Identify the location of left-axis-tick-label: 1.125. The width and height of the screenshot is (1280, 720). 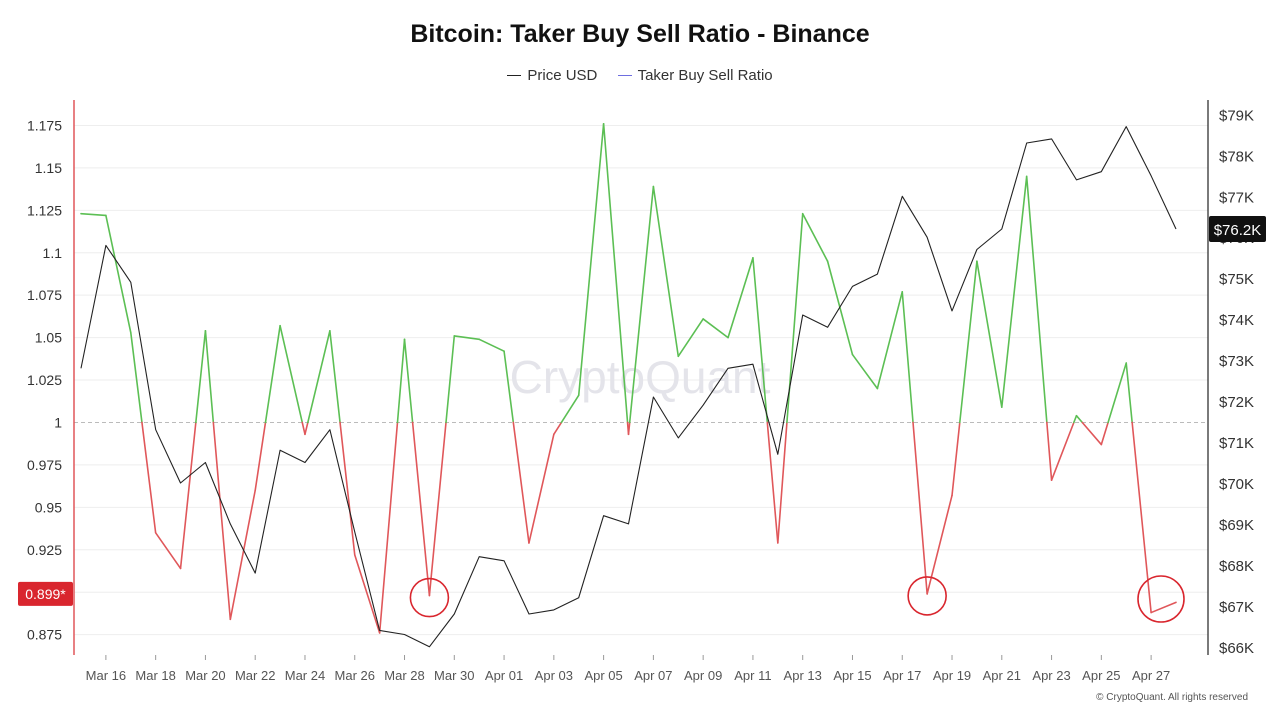
(44, 210).